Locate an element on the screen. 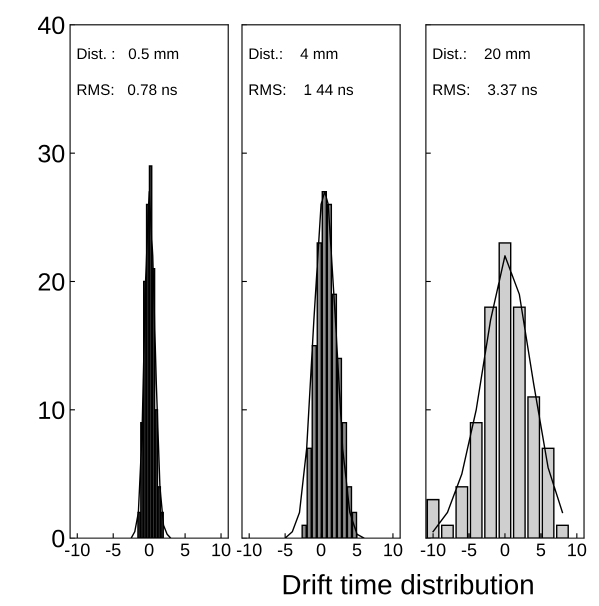 The width and height of the screenshot is (599, 606). y-tick-label: 10 is located at coordinates (51, 410).